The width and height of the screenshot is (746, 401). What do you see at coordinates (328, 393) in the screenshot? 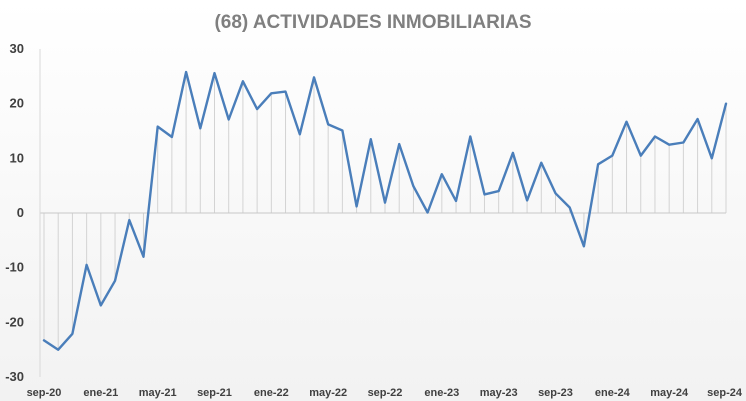
I see `x-tick-label: may-22` at bounding box center [328, 393].